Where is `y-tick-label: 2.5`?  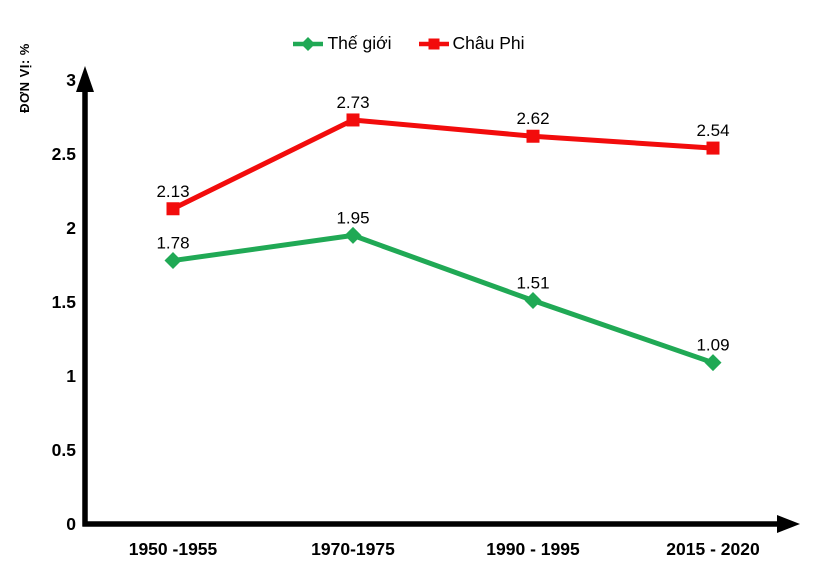
y-tick-label: 2.5 is located at coordinates (64, 154).